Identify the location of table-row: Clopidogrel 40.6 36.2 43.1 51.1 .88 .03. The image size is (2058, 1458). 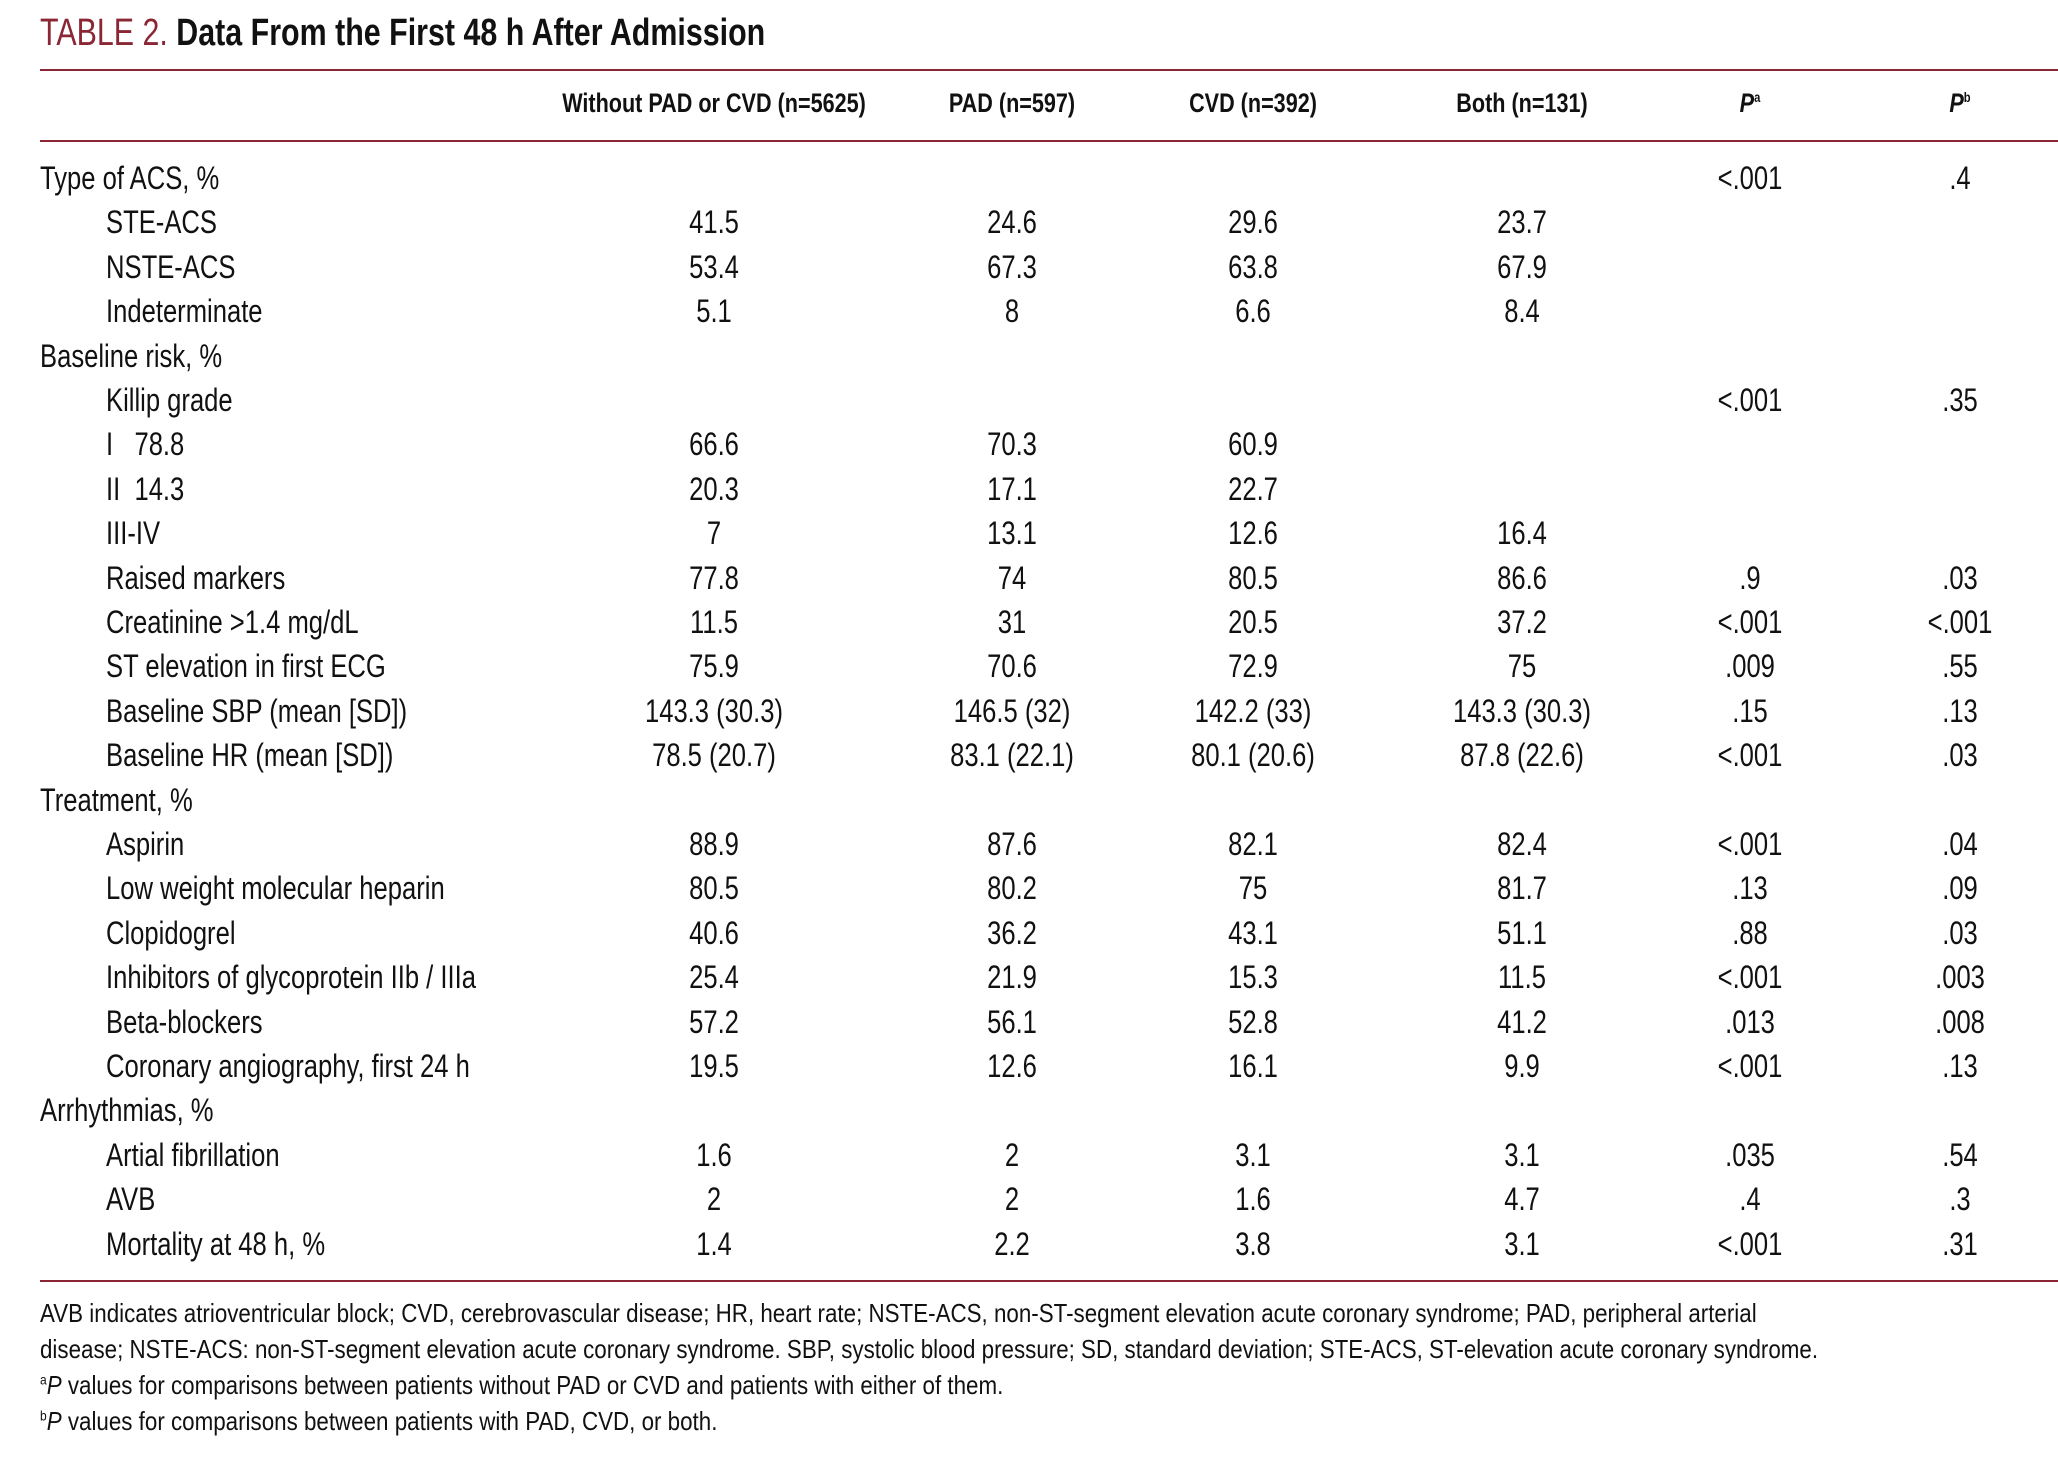
(1029, 937).